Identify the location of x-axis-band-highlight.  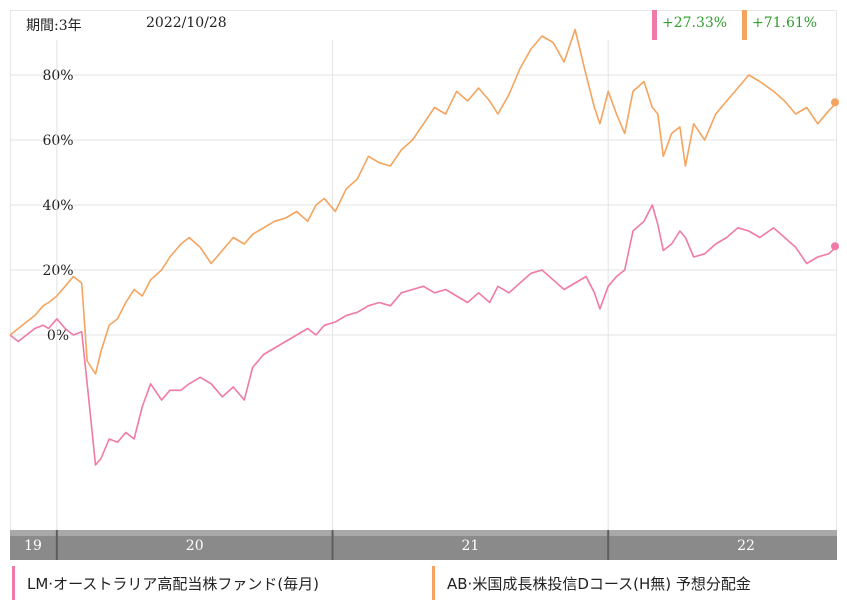
(423, 533).